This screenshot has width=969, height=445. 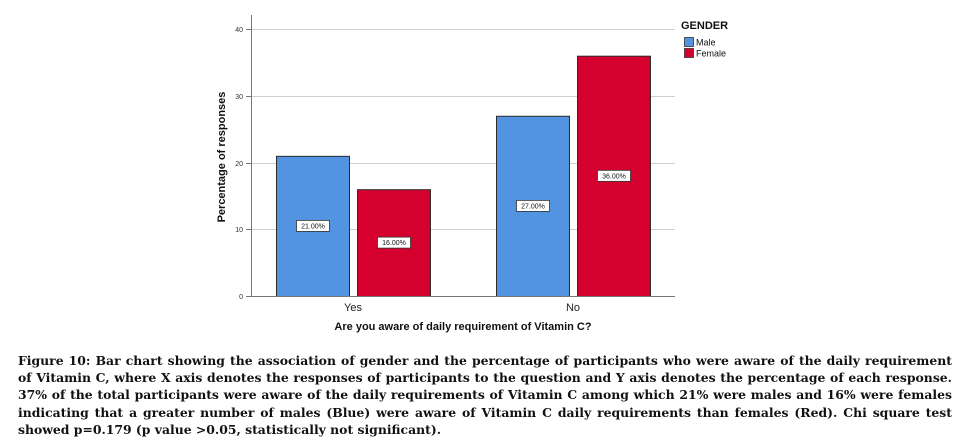 I want to click on x-category-label: Yes, so click(x=353, y=308).